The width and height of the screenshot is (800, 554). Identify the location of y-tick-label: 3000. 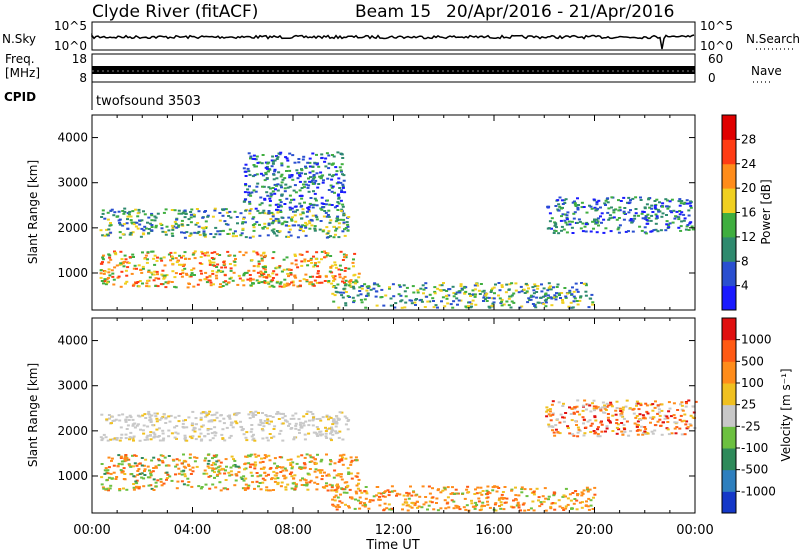
(72, 183).